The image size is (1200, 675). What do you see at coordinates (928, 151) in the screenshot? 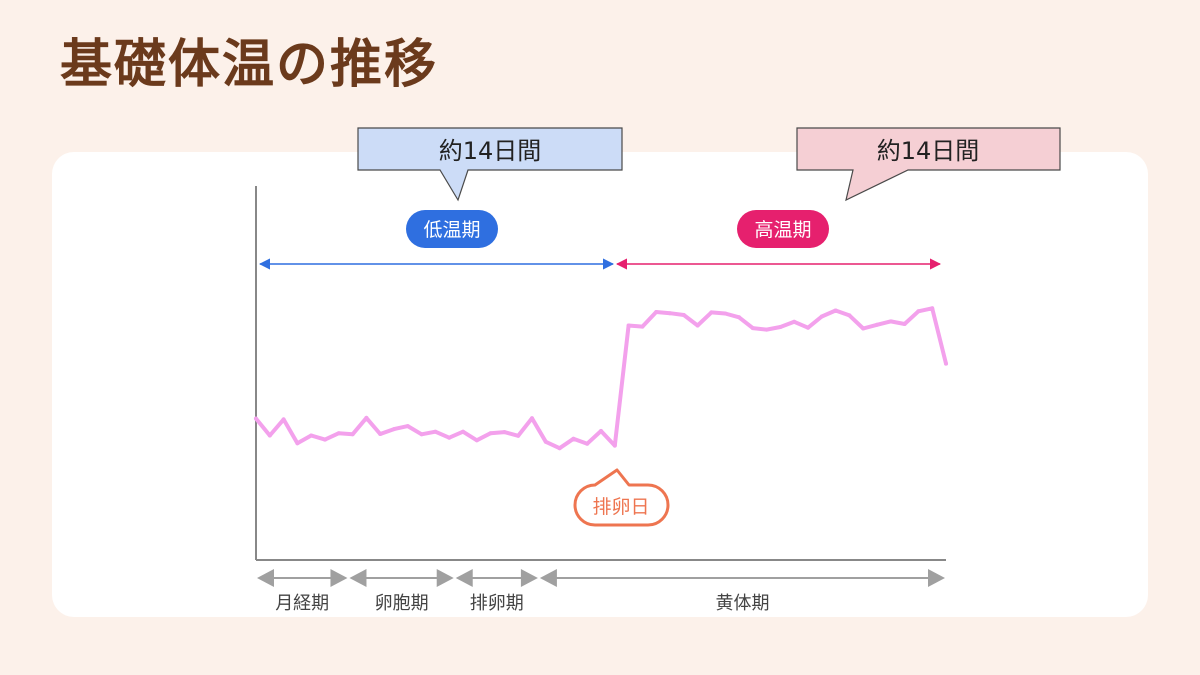
I see `callout-right-text: 約14日間` at bounding box center [928, 151].